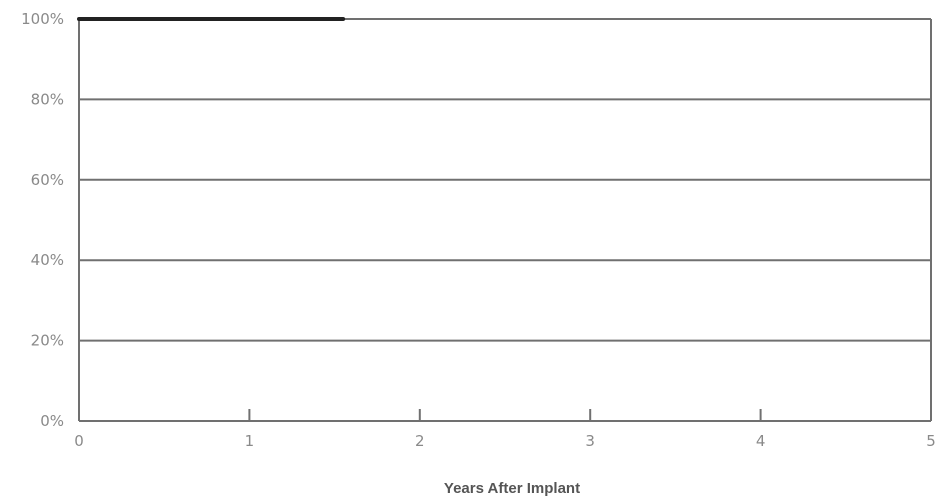 The height and width of the screenshot is (501, 942). What do you see at coordinates (512, 488) in the screenshot?
I see `x-axis-title: Years After Implant` at bounding box center [512, 488].